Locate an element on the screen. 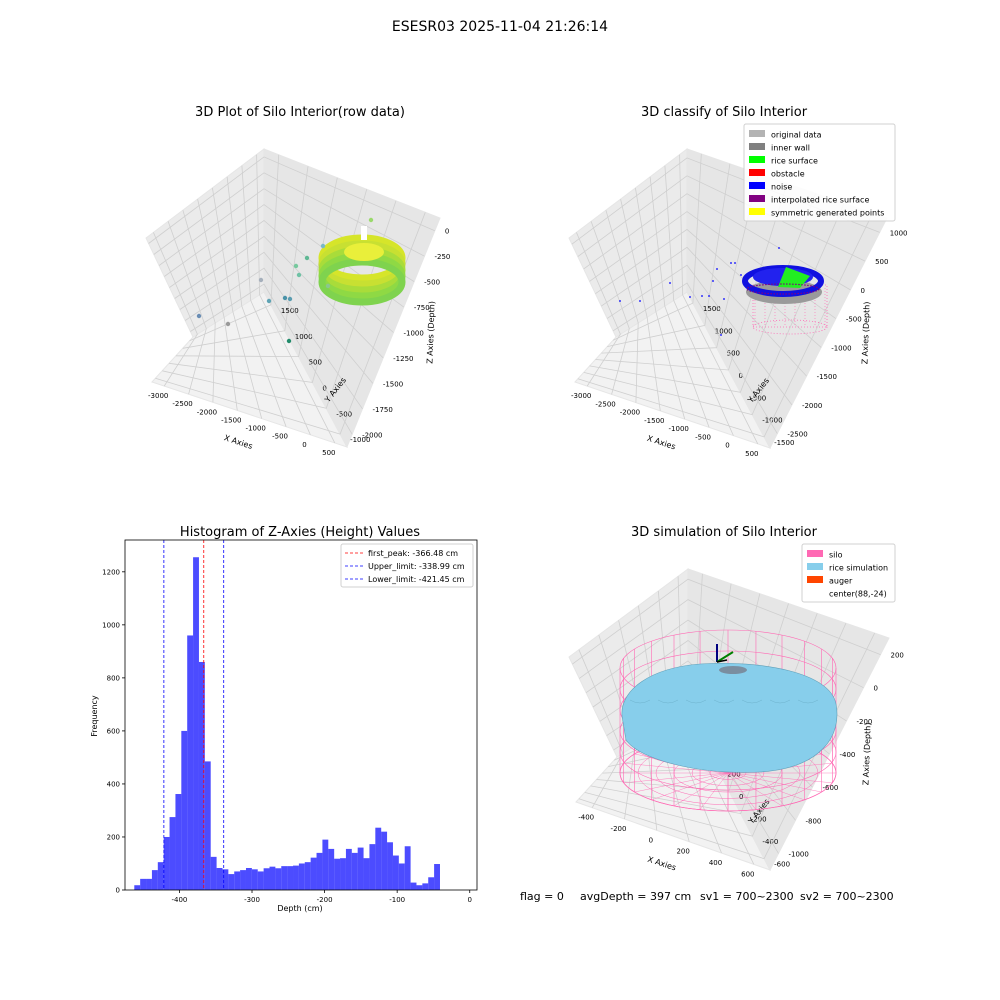 This screenshot has width=1000, height=1000. interpolated-surface-ring is located at coordinates (783, 289).